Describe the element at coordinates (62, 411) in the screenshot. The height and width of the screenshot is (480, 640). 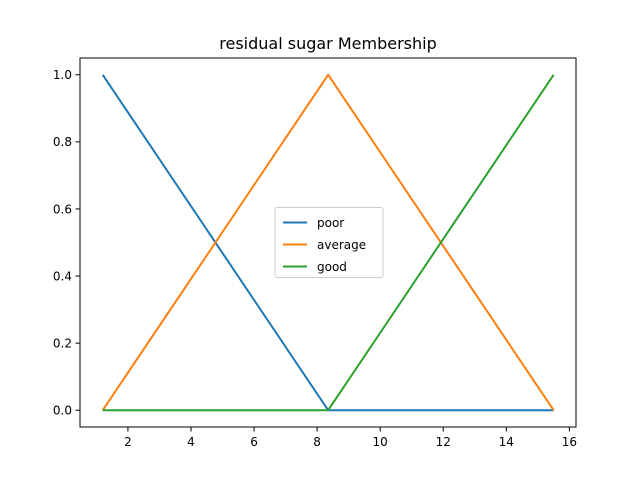
I see `y-tick-label: 0.0` at that location.